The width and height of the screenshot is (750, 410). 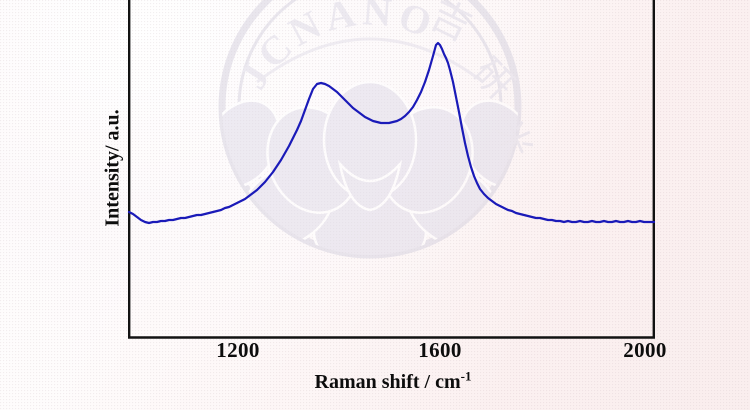 What do you see at coordinates (112, 168) in the screenshot?
I see `y-axis-title: Intensity/ a.u.` at bounding box center [112, 168].